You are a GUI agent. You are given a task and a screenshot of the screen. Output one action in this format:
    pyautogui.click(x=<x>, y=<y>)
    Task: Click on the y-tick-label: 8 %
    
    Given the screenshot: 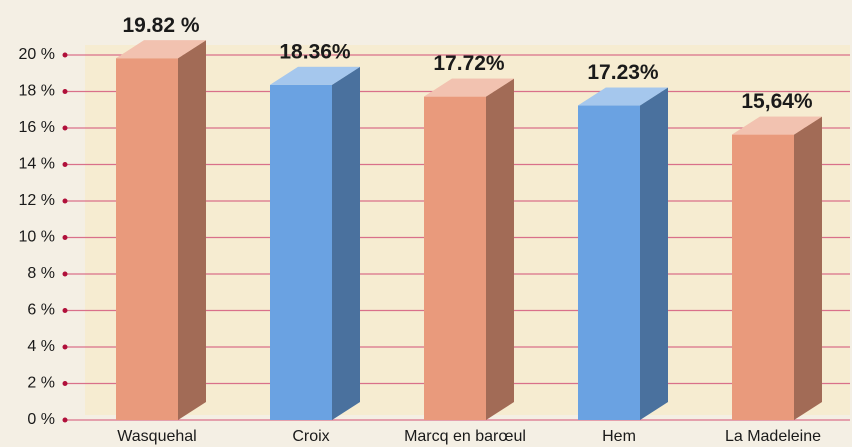 What is the action you would take?
    pyautogui.click(x=41, y=273)
    